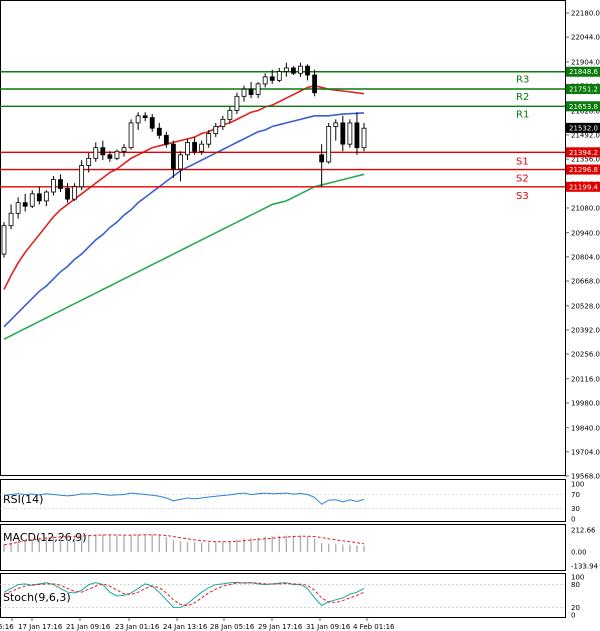 The height and width of the screenshot is (631, 600). What do you see at coordinates (583, 187) in the screenshot?
I see `level-price-label: 21199.4` at bounding box center [583, 187].